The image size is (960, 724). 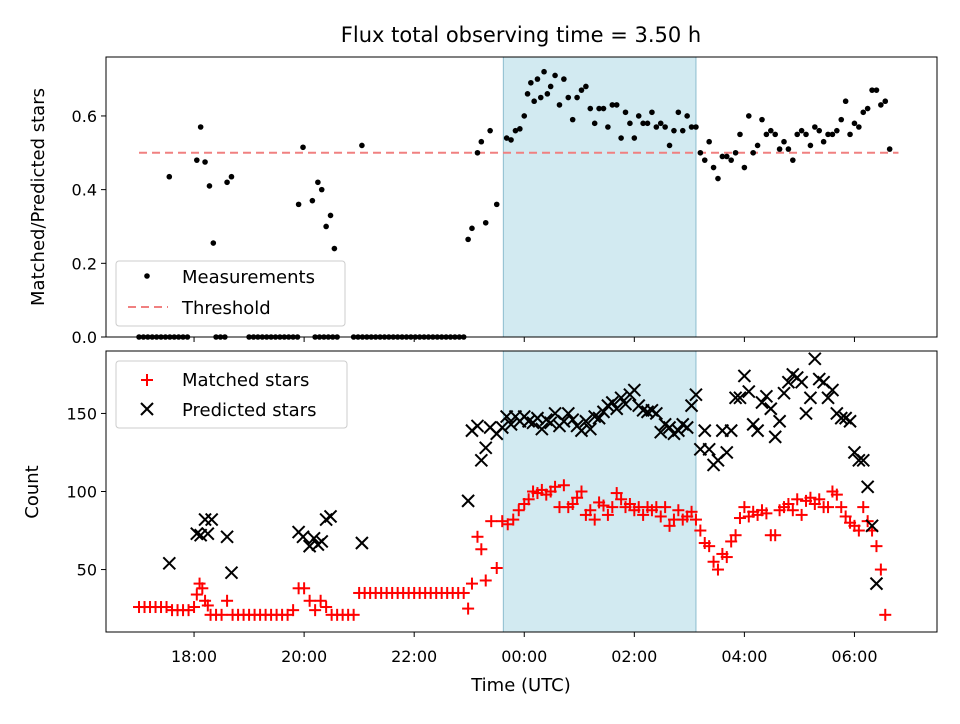 I want to click on count-panel-y-label: Count, so click(x=32, y=491).